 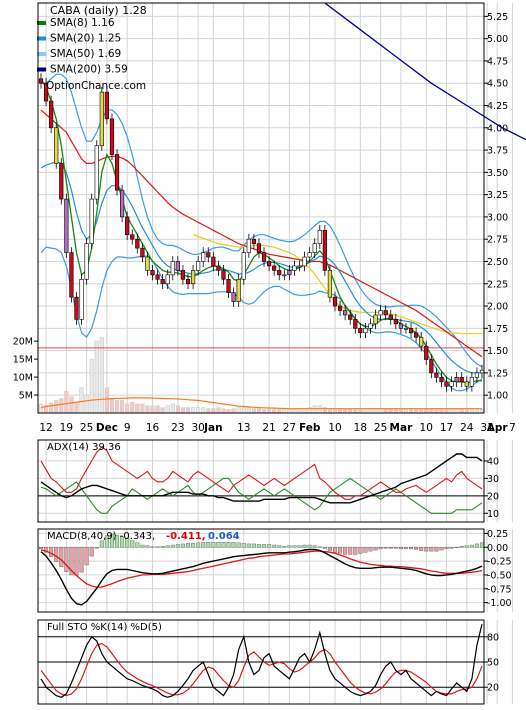 What do you see at coordinates (497, 106) in the screenshot?
I see `price-ytick-label-4: 4.25` at bounding box center [497, 106].